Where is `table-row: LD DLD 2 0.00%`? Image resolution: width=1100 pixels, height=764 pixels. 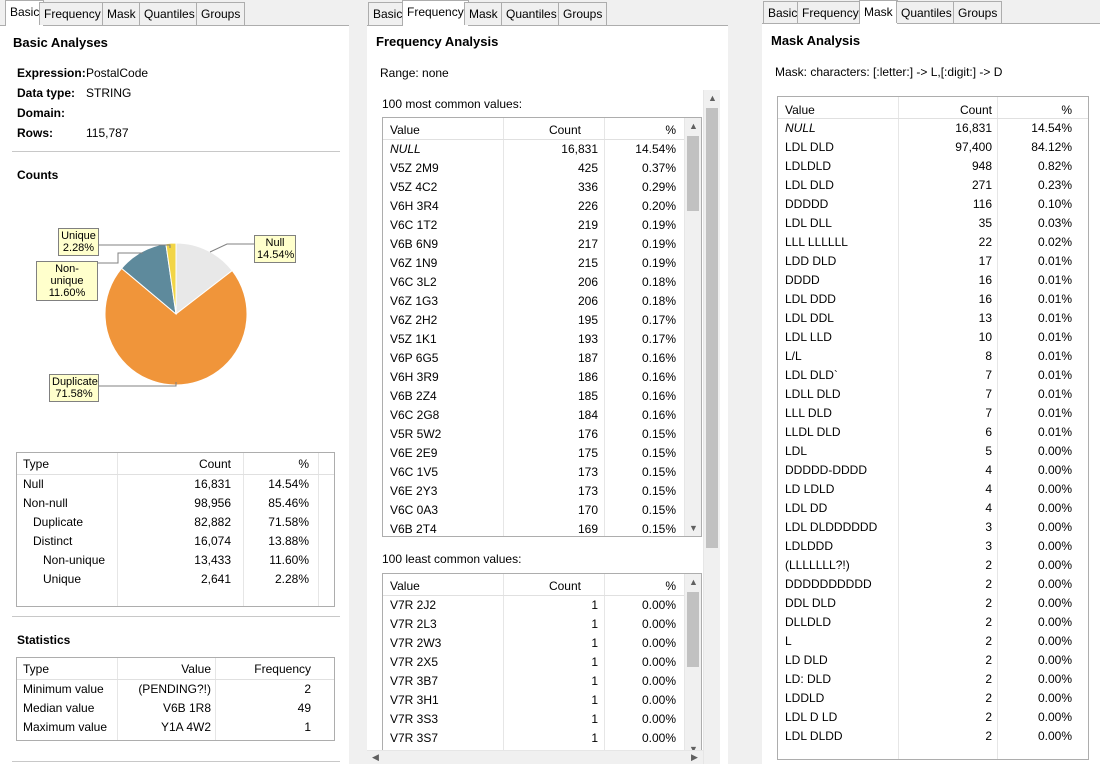 table-row: LD DLD 2 0.00% is located at coordinates (933, 660).